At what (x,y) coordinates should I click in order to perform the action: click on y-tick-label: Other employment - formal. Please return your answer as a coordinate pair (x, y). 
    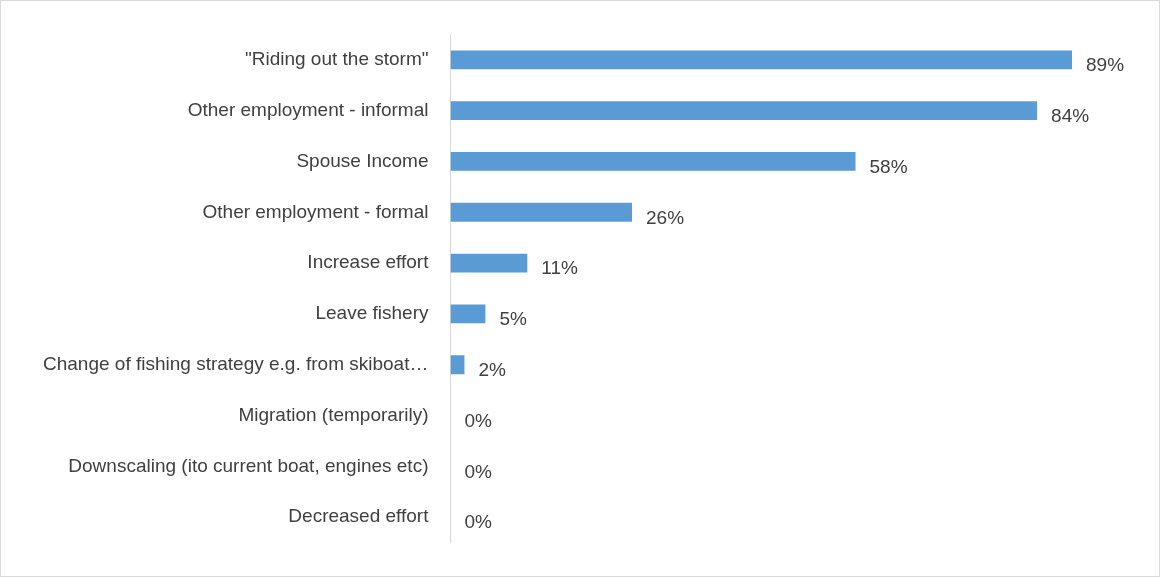
    Looking at the image, I should click on (315, 211).